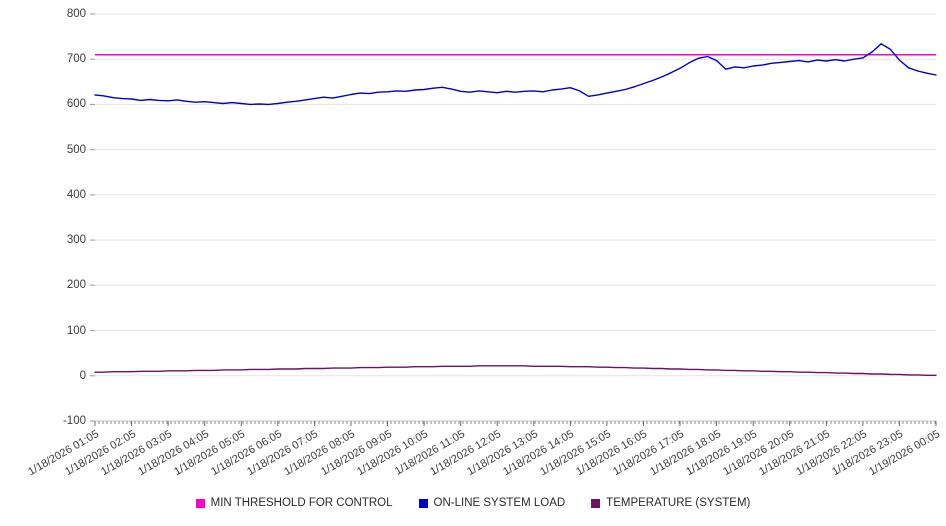 This screenshot has width=946, height=526. What do you see at coordinates (678, 503) in the screenshot?
I see `legend-label-temperature: TEMPERATURE (SYSTEM)` at bounding box center [678, 503].